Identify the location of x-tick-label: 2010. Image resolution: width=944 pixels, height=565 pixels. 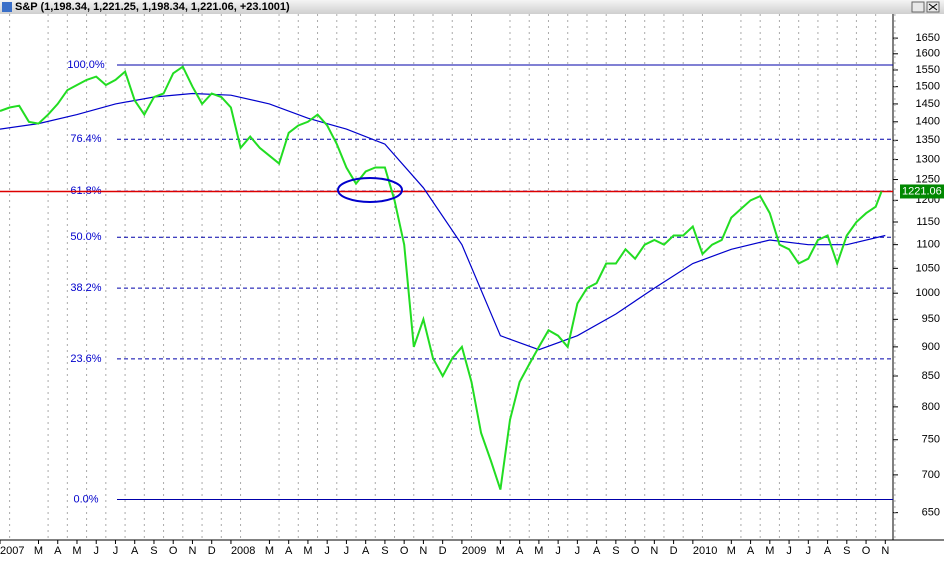
(705, 551).